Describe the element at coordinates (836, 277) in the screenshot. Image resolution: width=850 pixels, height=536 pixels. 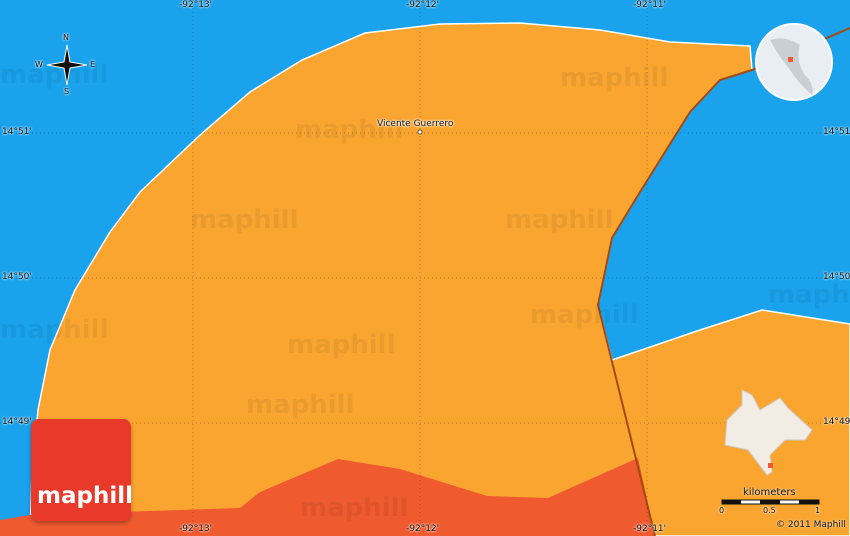
I see `lat-label-right: 14°50'` at that location.